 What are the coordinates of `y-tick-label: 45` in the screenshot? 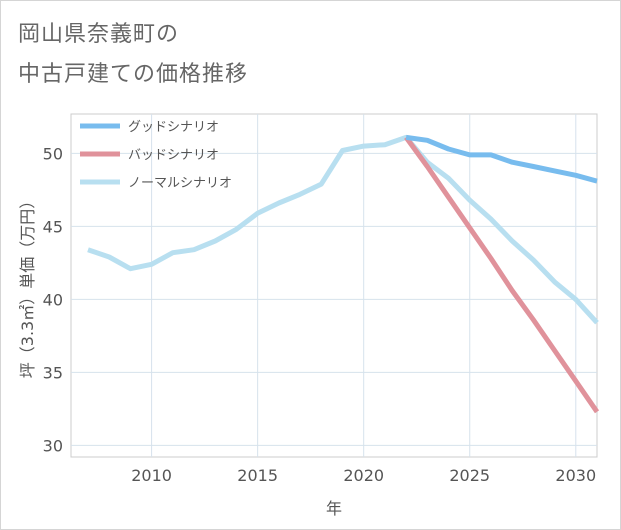 It's located at (53, 226).